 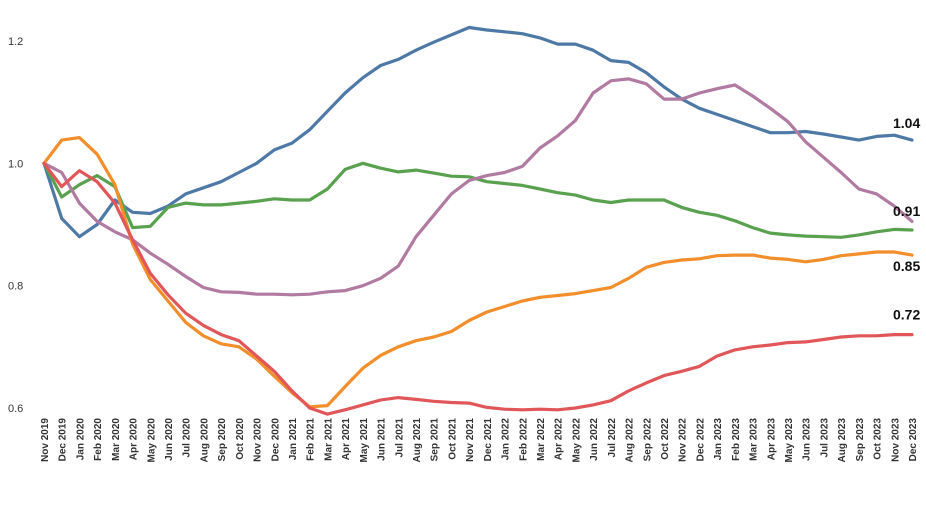 What do you see at coordinates (906, 123) in the screenshot?
I see `end-label: 1.04` at bounding box center [906, 123].